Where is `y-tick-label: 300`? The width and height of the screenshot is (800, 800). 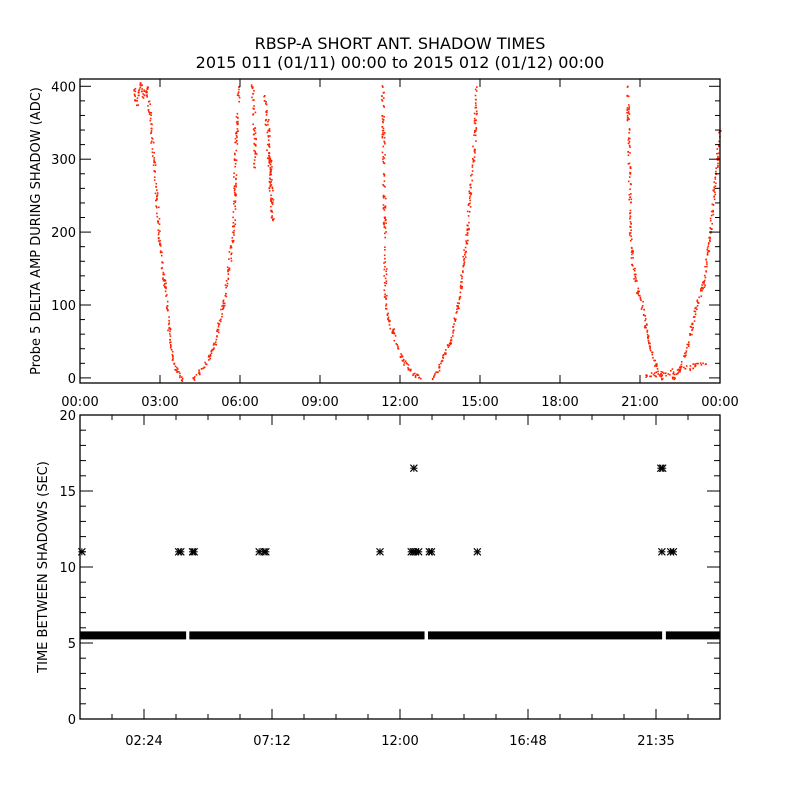
y-tick-label: 300 is located at coordinates (63, 160).